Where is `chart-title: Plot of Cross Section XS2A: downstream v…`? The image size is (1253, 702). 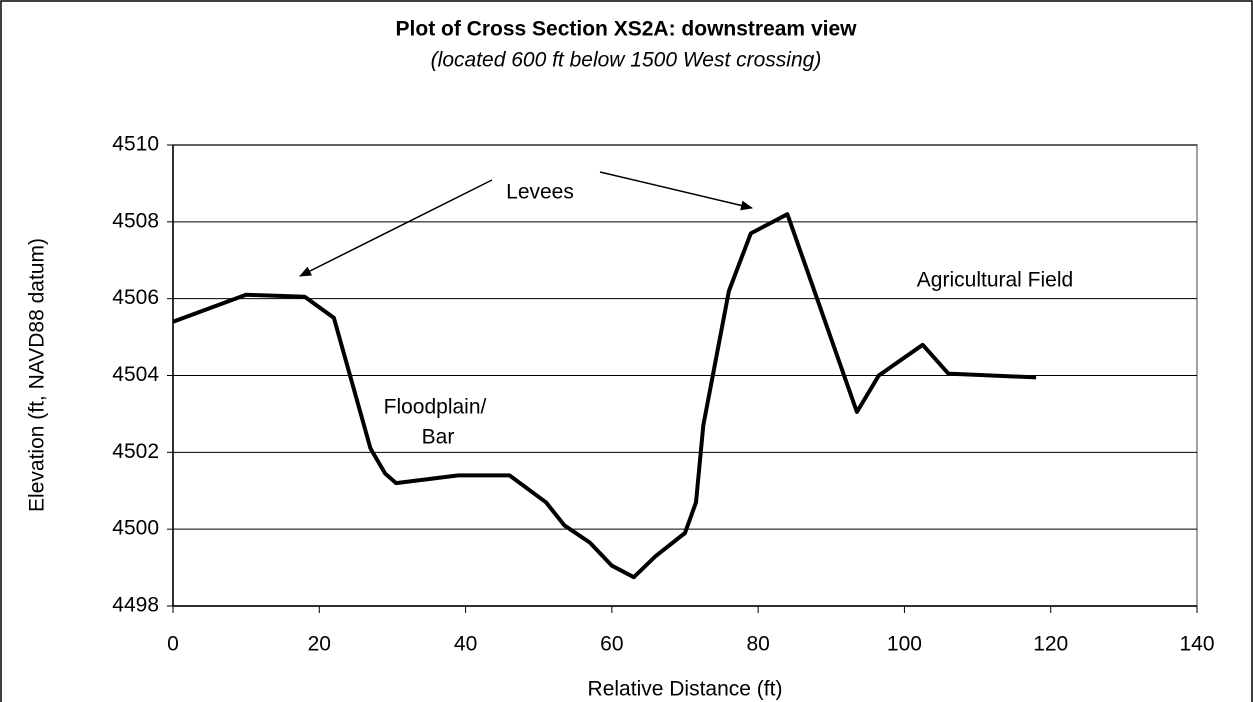 chart-title: Plot of Cross Section XS2A: downstream v… is located at coordinates (627, 29).